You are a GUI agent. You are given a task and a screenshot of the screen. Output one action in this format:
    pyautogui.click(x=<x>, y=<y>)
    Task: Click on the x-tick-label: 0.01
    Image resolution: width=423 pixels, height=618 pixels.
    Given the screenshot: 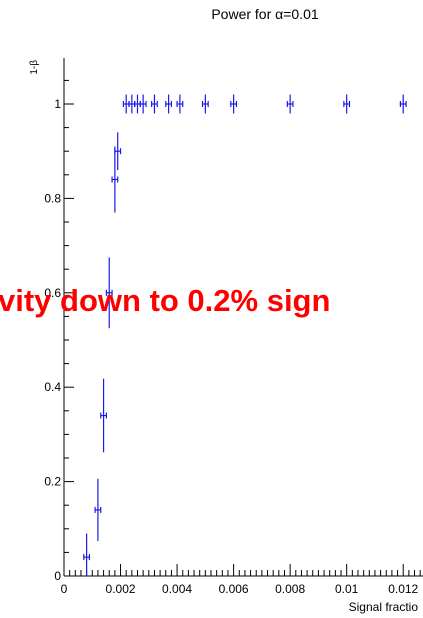 What is the action you would take?
    pyautogui.click(x=347, y=589)
    